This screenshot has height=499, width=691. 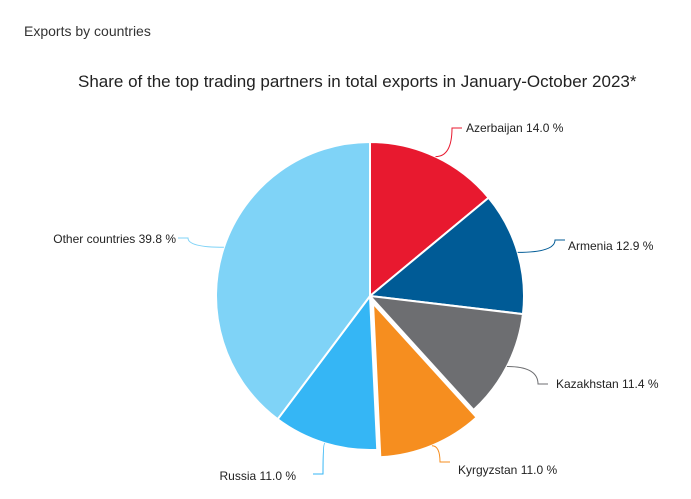 What do you see at coordinates (327, 372) in the screenshot?
I see `pie-slice-russia` at bounding box center [327, 372].